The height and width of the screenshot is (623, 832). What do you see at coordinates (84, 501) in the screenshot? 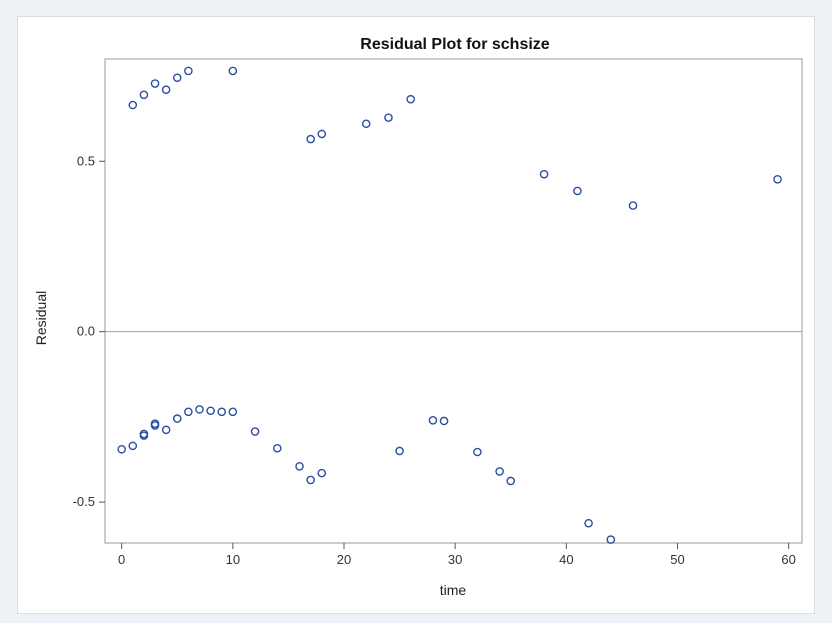
I see `y-tick-label: -0.5` at bounding box center [84, 501].